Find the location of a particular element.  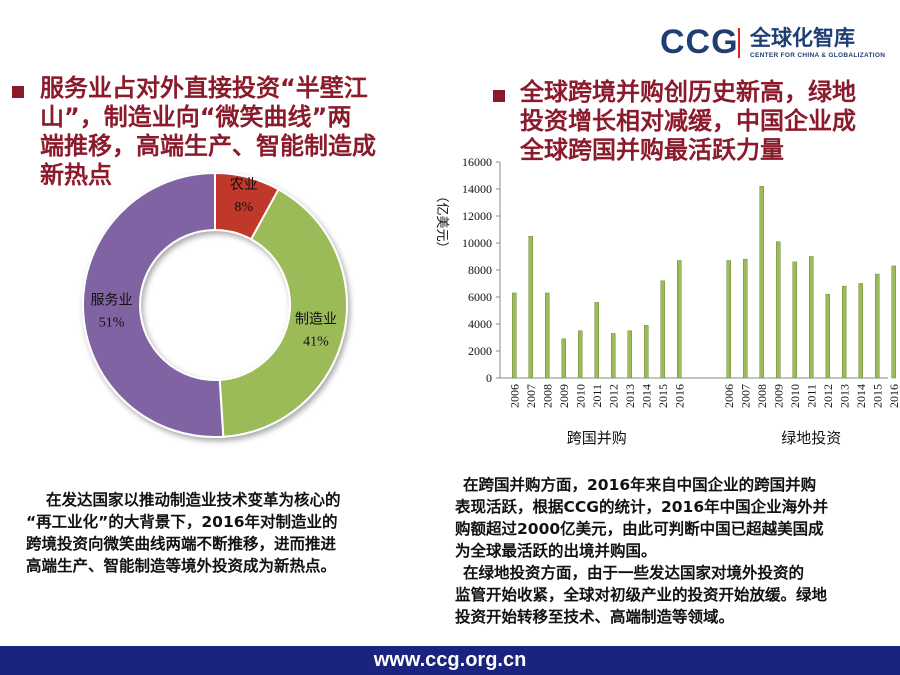

left-paragraph-line: 在发达国家以推动制造业技术变革为核心的 is located at coordinates (193, 500).